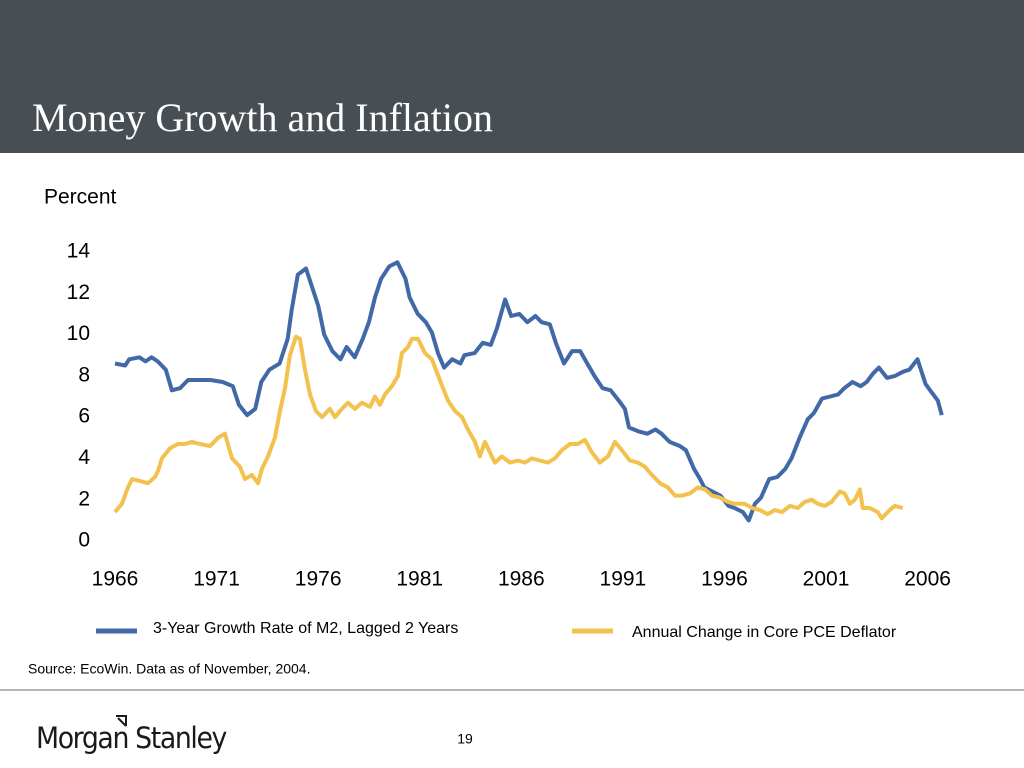  Describe the element at coordinates (623, 579) in the screenshot. I see `x-tick-label: 1991` at that location.